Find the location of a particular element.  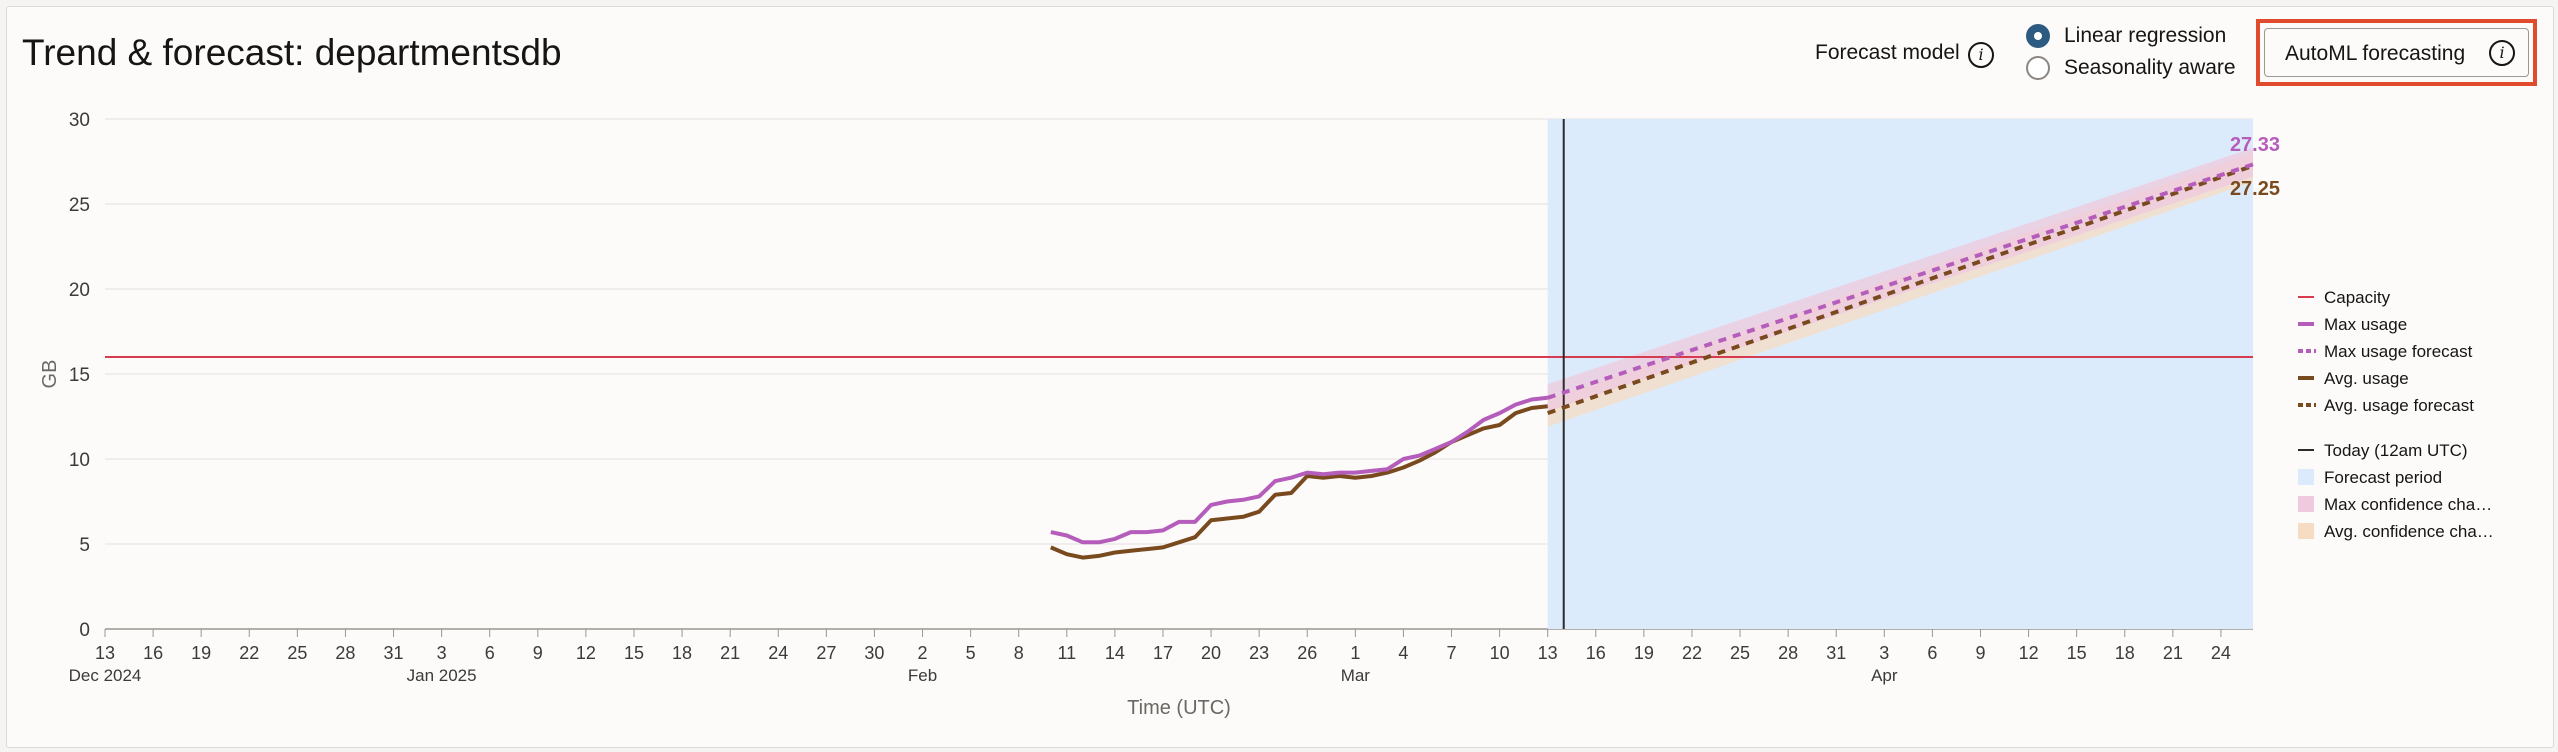

radio-label: Seasonality aware is located at coordinates (2150, 67).